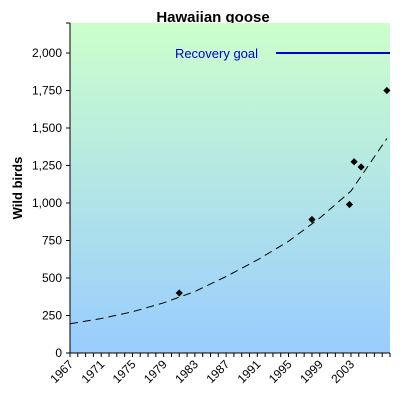 This screenshot has width=400, height=405. What do you see at coordinates (47, 203) in the screenshot?
I see `y-tick-label: 1,000` at bounding box center [47, 203].